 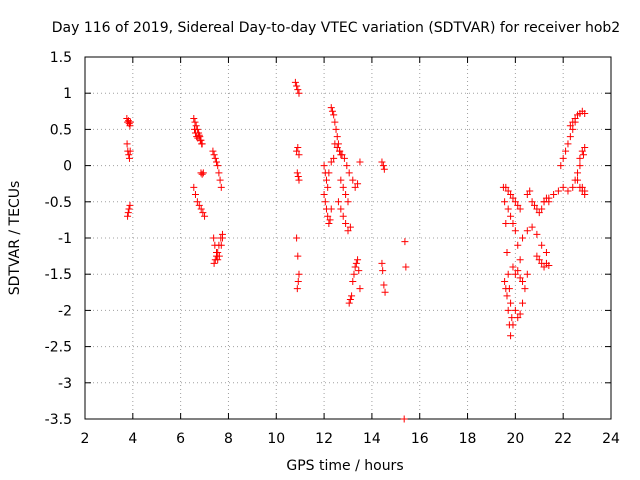 What do you see at coordinates (611, 439) in the screenshot?
I see `x-tick-label: 24` at bounding box center [611, 439].